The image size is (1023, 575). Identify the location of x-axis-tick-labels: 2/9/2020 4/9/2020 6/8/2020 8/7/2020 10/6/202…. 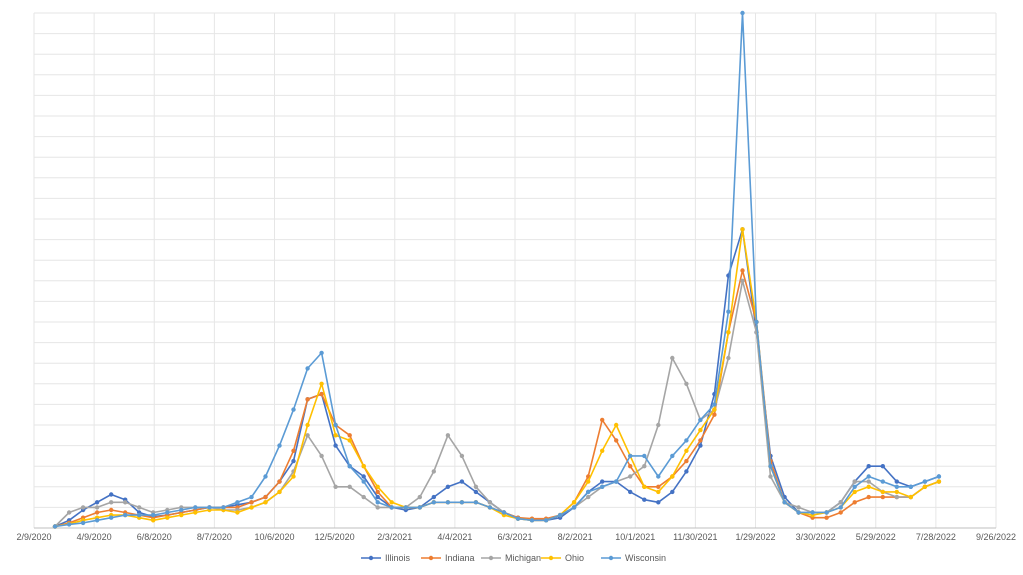
(516, 537).